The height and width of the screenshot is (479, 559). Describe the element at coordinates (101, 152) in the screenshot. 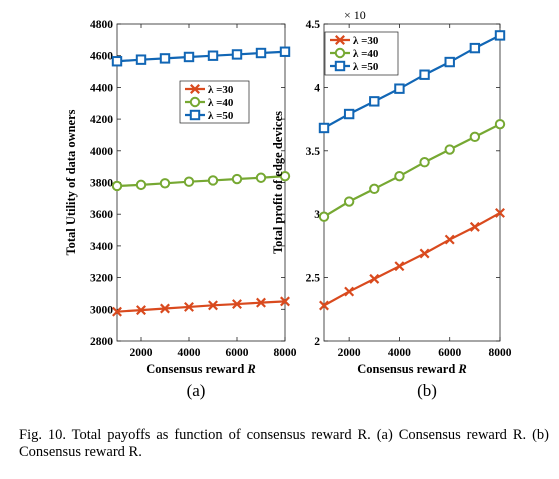

I see `y-tick-label: 4000` at that location.